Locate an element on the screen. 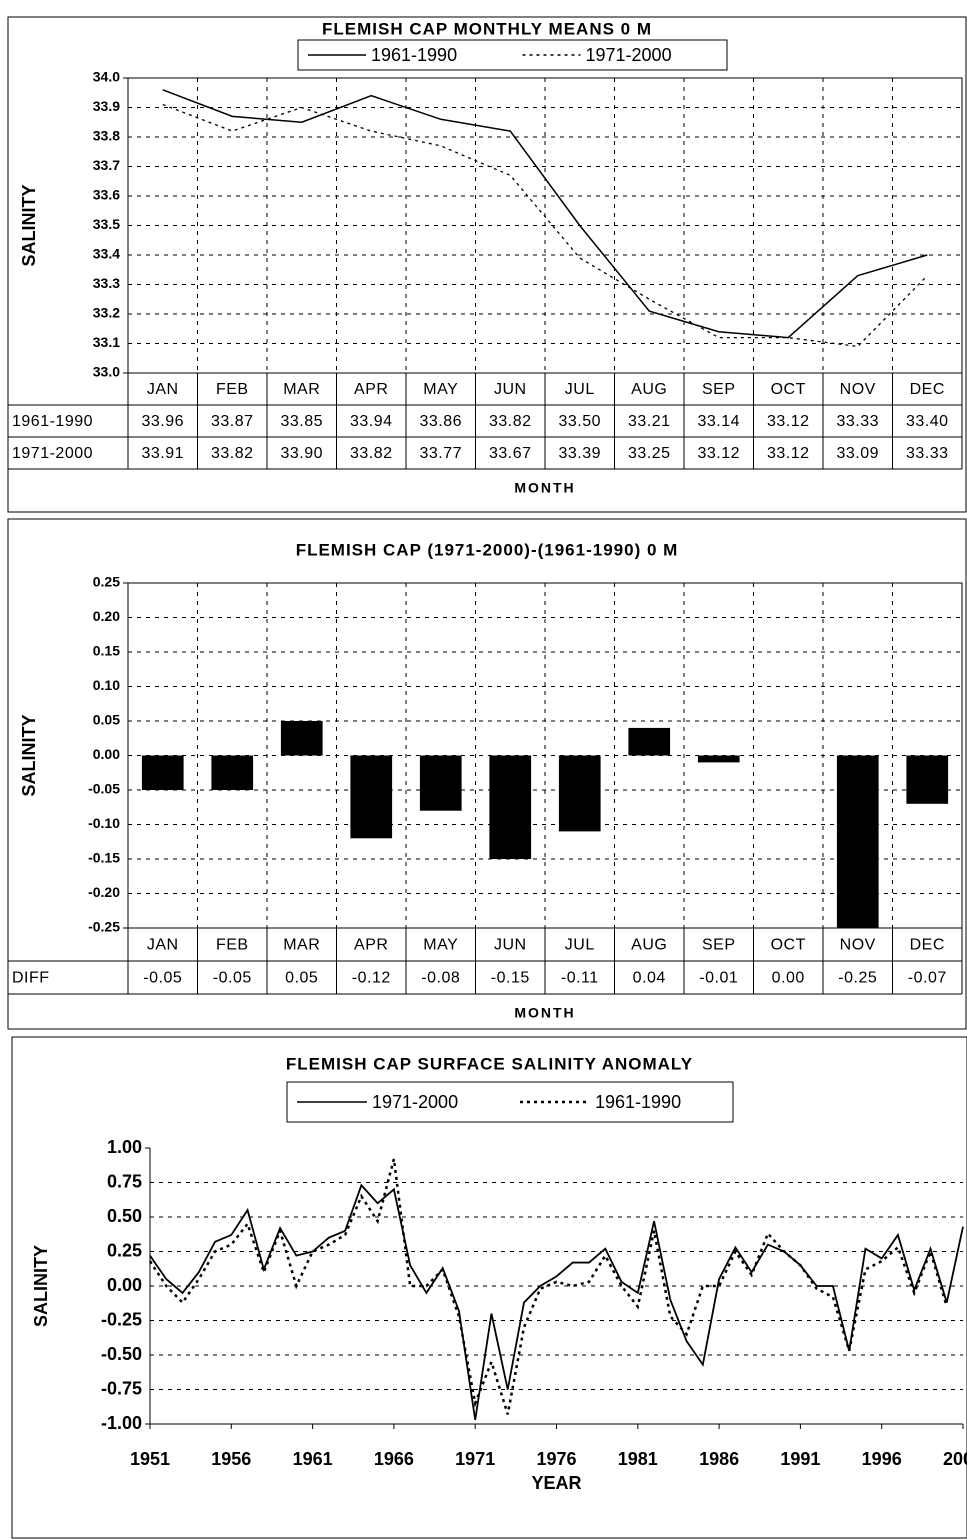  x-axis-label: YEAR is located at coordinates (556, 1483).